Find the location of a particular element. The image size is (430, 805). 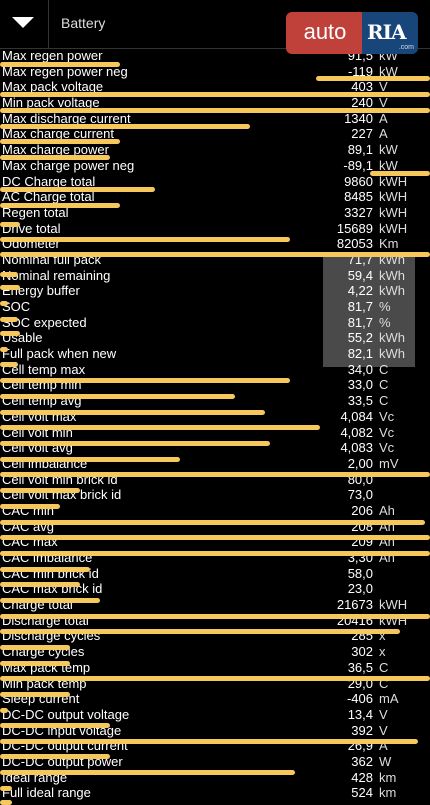

stat-label: Usable is located at coordinates (22, 338).